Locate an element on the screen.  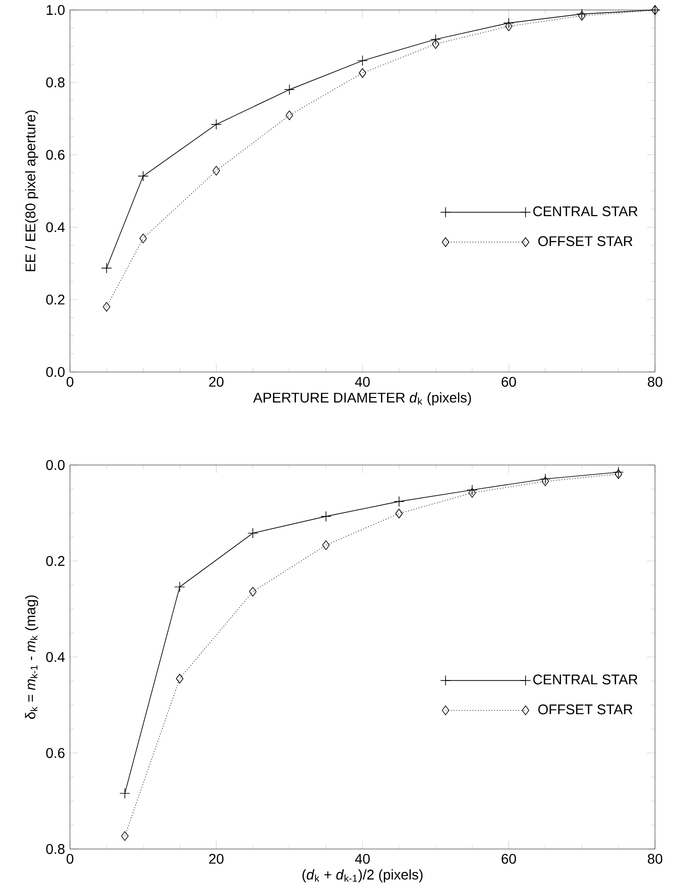
x-axis-title: (d$_{k}$ + d$_{k-1}$)/2 (pixels) is located at coordinates (362, 875).